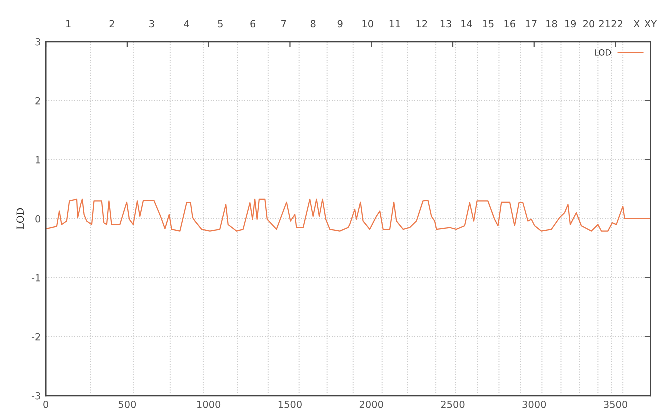  What do you see at coordinates (38, 101) in the screenshot?
I see `y-tick-label: 2` at bounding box center [38, 101].